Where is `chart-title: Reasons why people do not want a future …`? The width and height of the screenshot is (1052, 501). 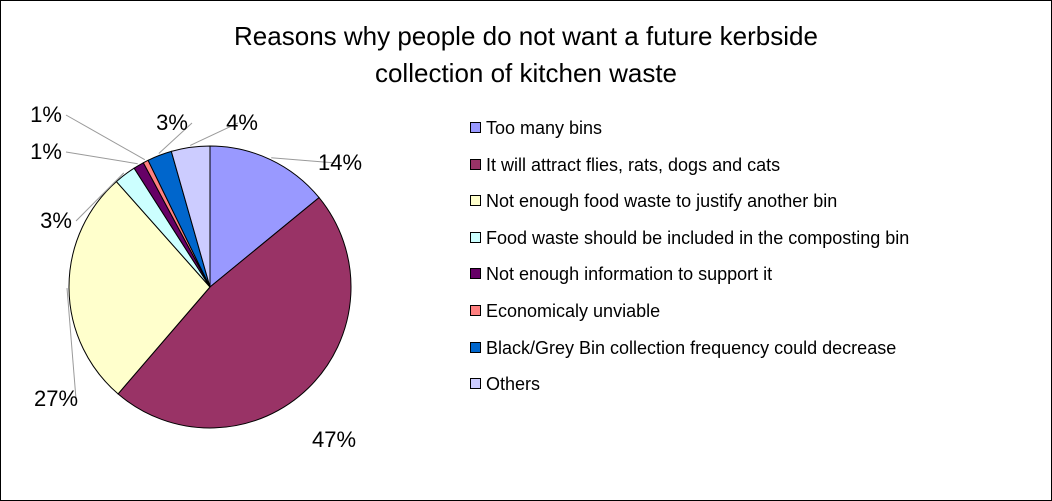 chart-title: Reasons why people do not want a future … is located at coordinates (526, 55).